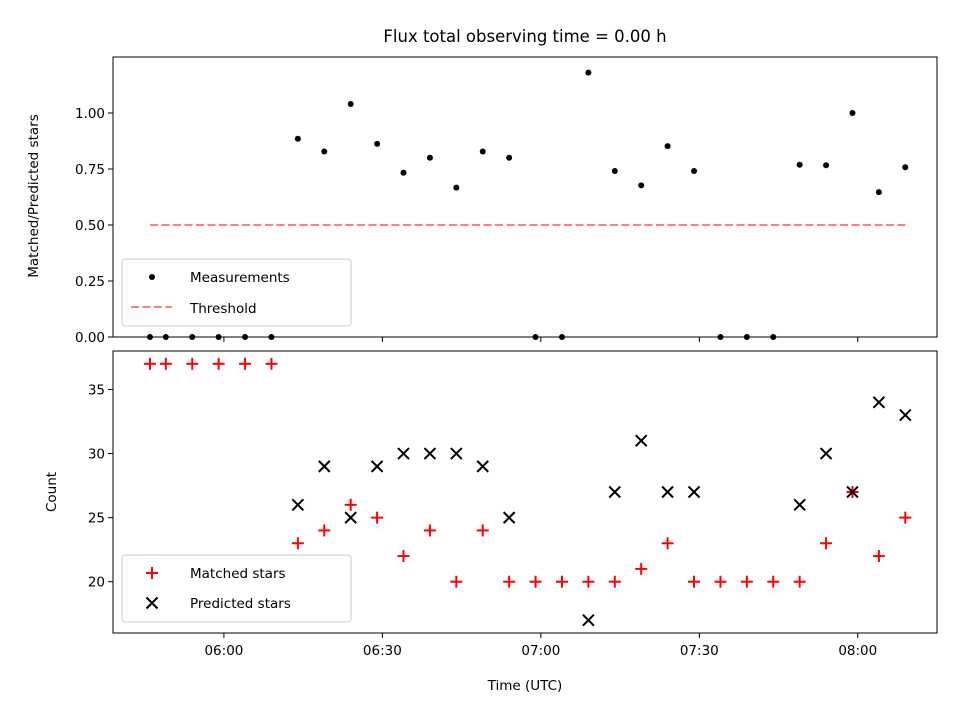  I want to click on bottom-y-axis-label: Count, so click(52, 492).